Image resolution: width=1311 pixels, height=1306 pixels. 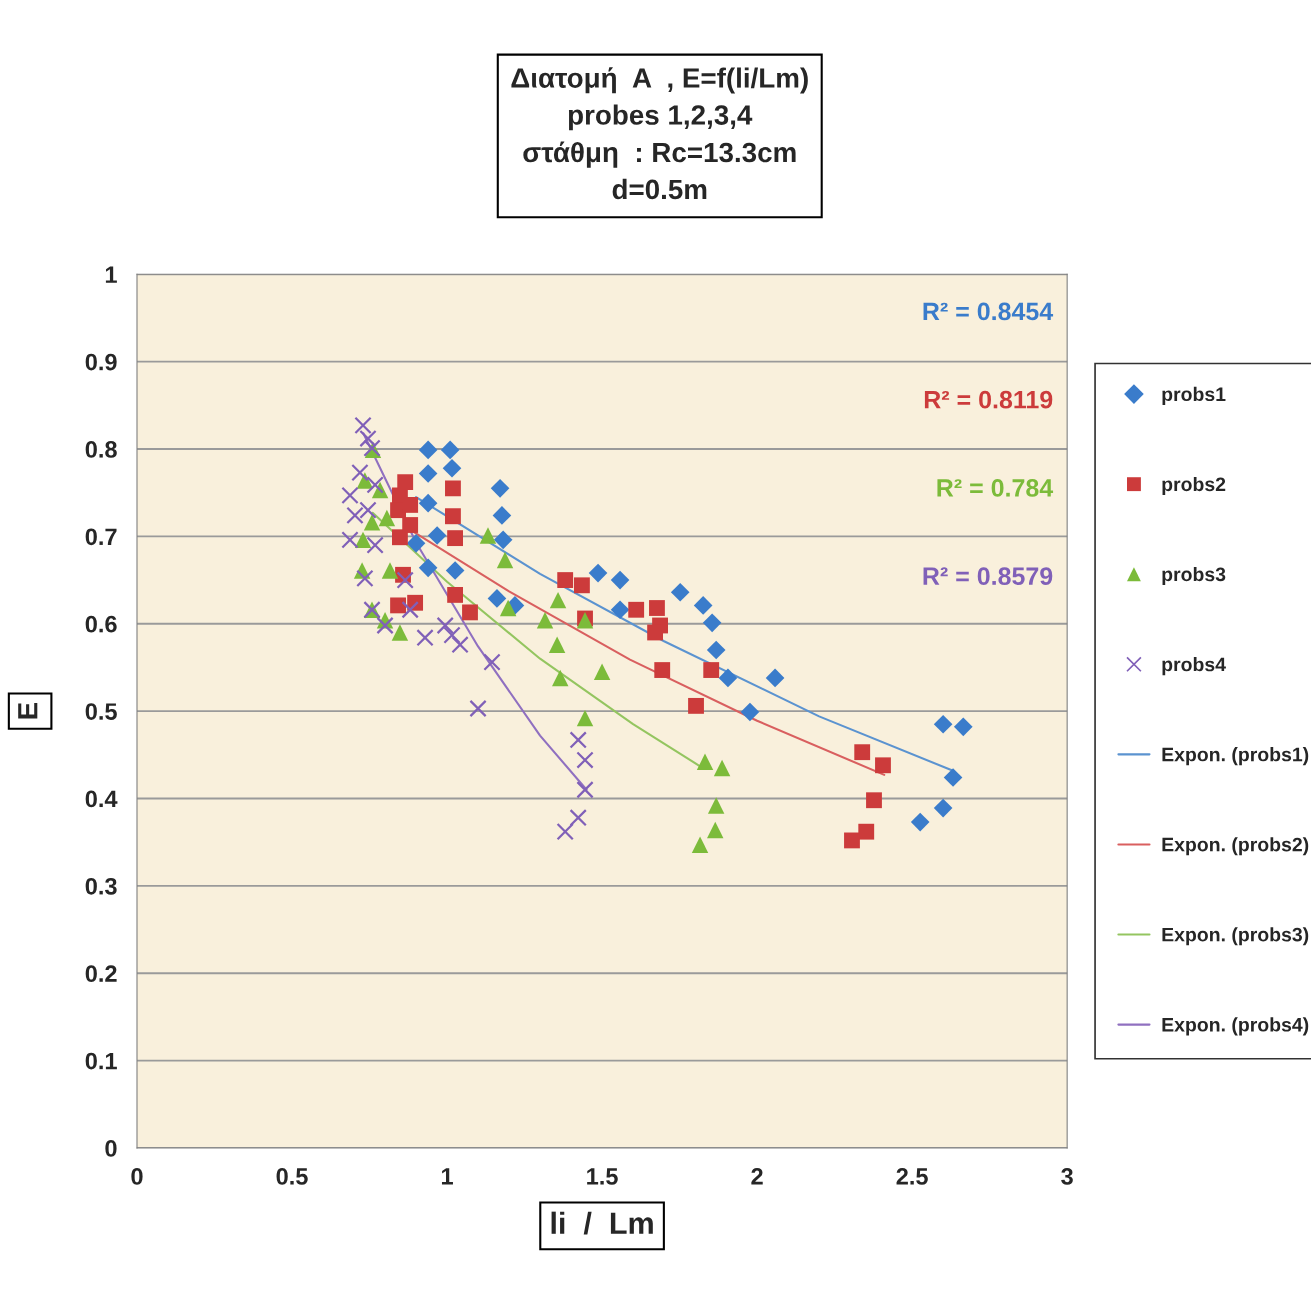 What do you see at coordinates (101, 799) in the screenshot?
I see `y-tick-label: 0.4` at bounding box center [101, 799].